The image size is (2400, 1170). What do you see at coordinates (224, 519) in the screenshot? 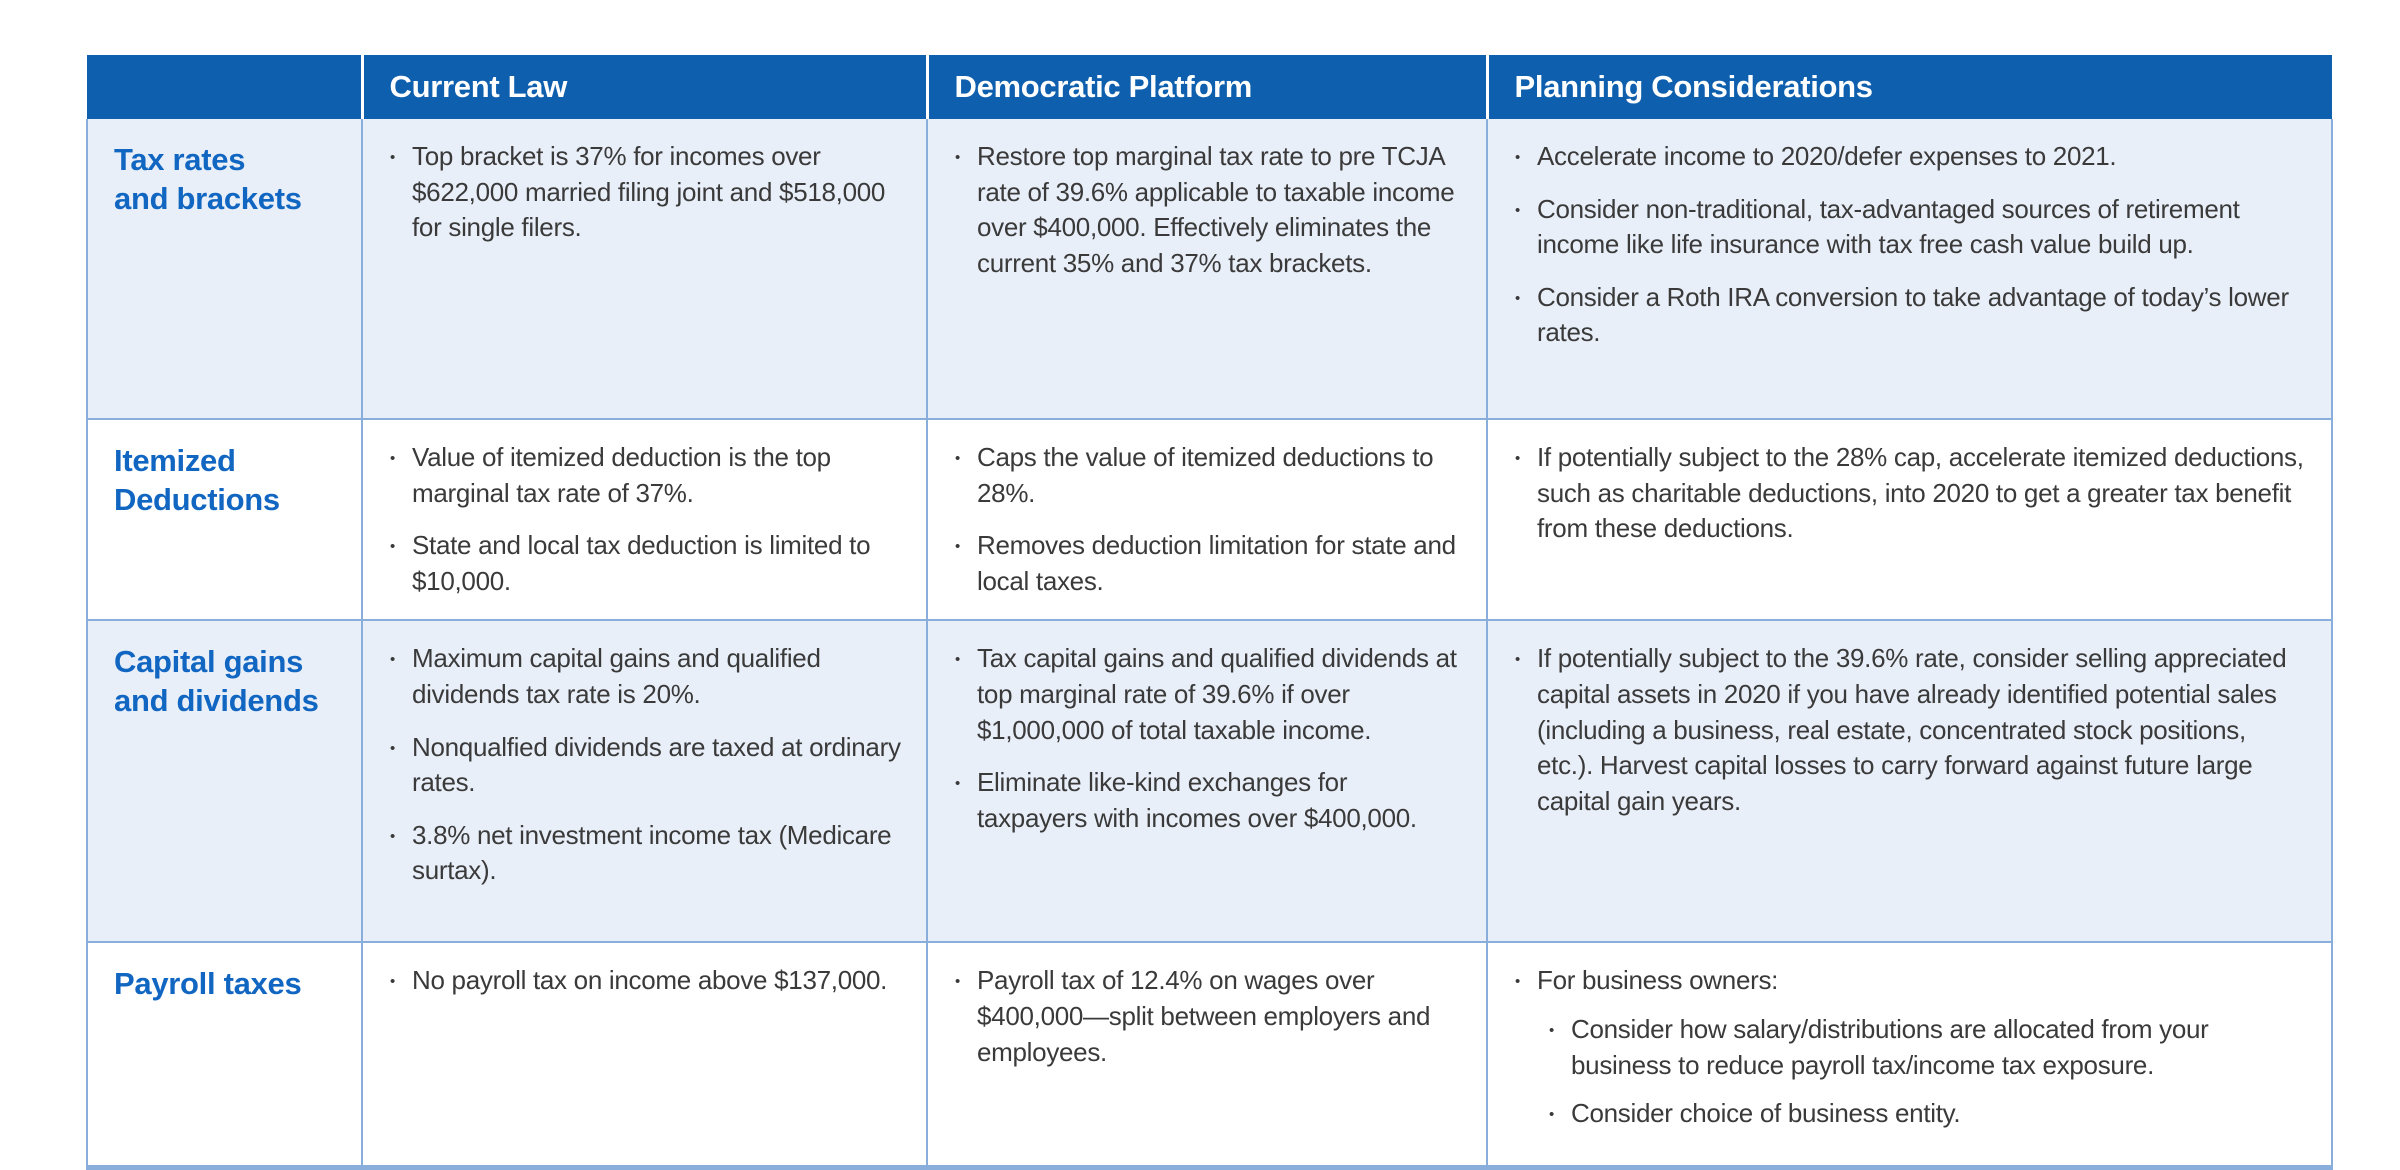
I see `row-topic-label: Itemized Deductions` at bounding box center [224, 519].